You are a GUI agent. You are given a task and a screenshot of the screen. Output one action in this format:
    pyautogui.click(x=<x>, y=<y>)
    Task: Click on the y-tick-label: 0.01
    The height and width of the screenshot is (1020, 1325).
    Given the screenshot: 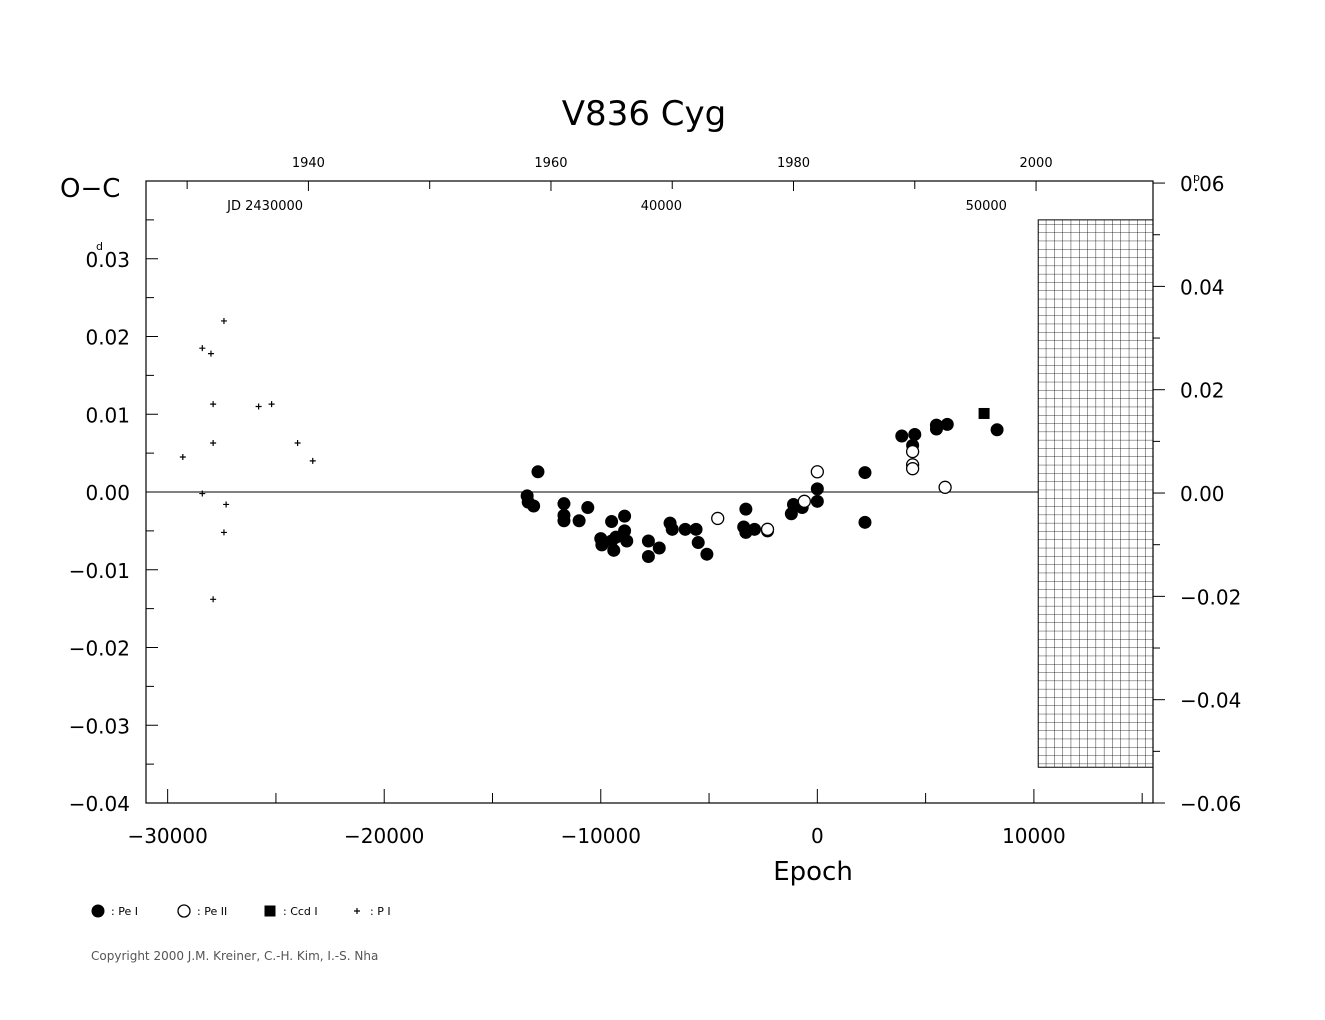 What is the action you would take?
    pyautogui.click(x=107, y=415)
    